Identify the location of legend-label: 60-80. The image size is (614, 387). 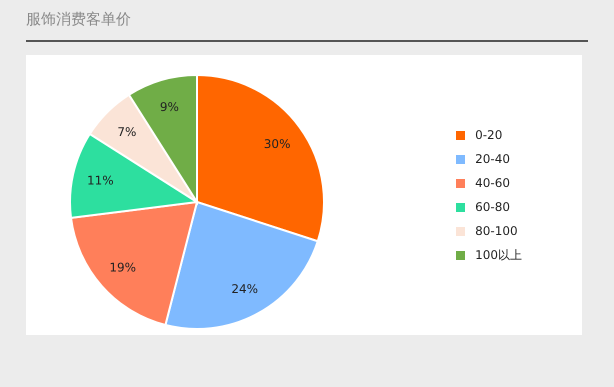
(492, 207).